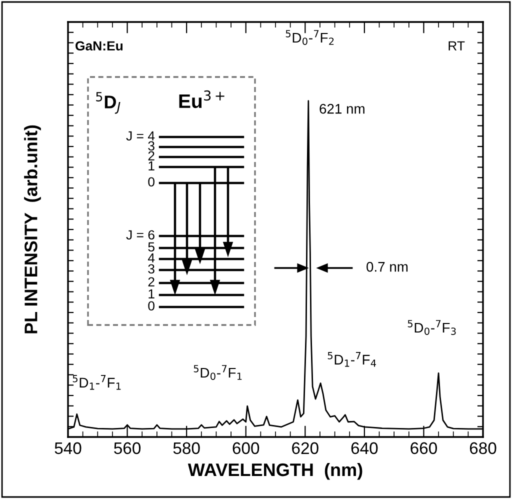 The width and height of the screenshot is (512, 499). What do you see at coordinates (246, 448) in the screenshot?
I see `x-tick-label: 600` at bounding box center [246, 448].